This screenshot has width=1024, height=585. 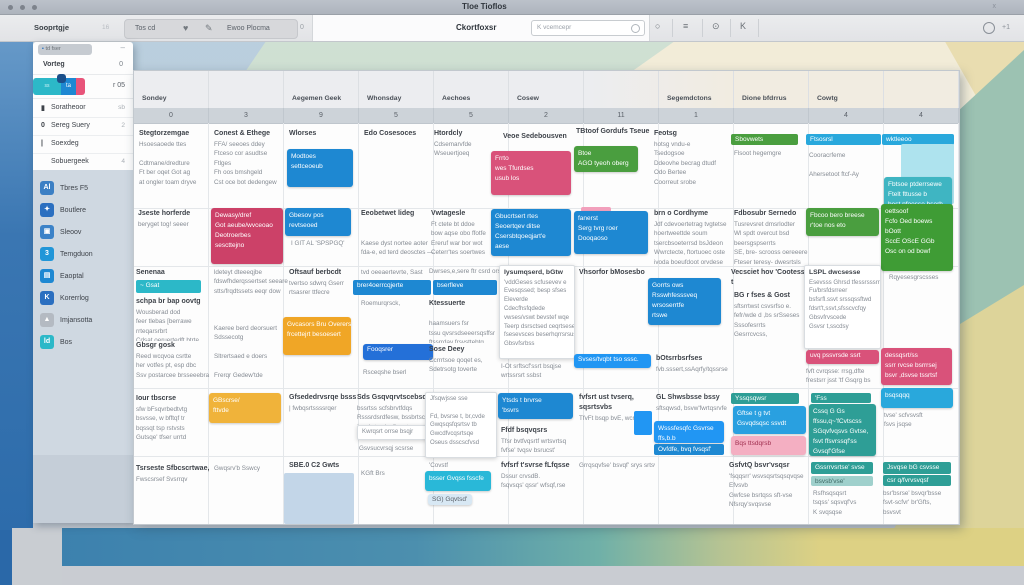 I want to click on event: brer4oerrcqjerte, so click(x=392, y=287).